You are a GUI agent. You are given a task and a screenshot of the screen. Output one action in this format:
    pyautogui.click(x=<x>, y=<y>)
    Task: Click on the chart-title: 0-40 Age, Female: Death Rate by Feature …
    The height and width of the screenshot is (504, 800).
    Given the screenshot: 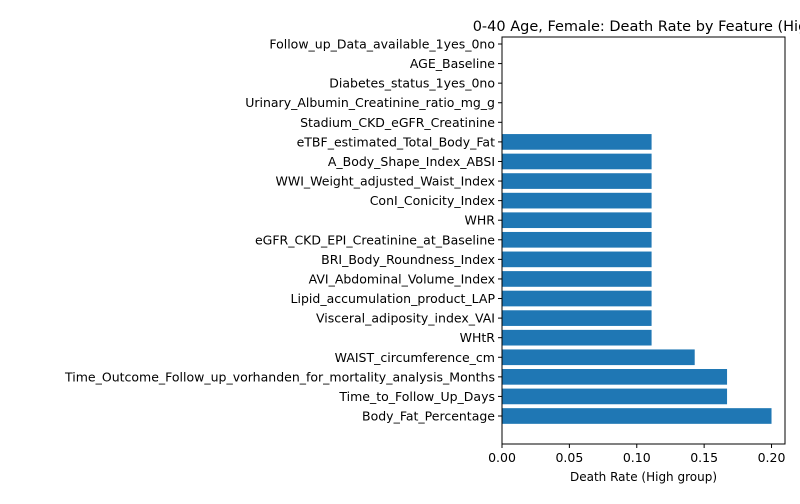 What is the action you would take?
    pyautogui.click(x=636, y=27)
    